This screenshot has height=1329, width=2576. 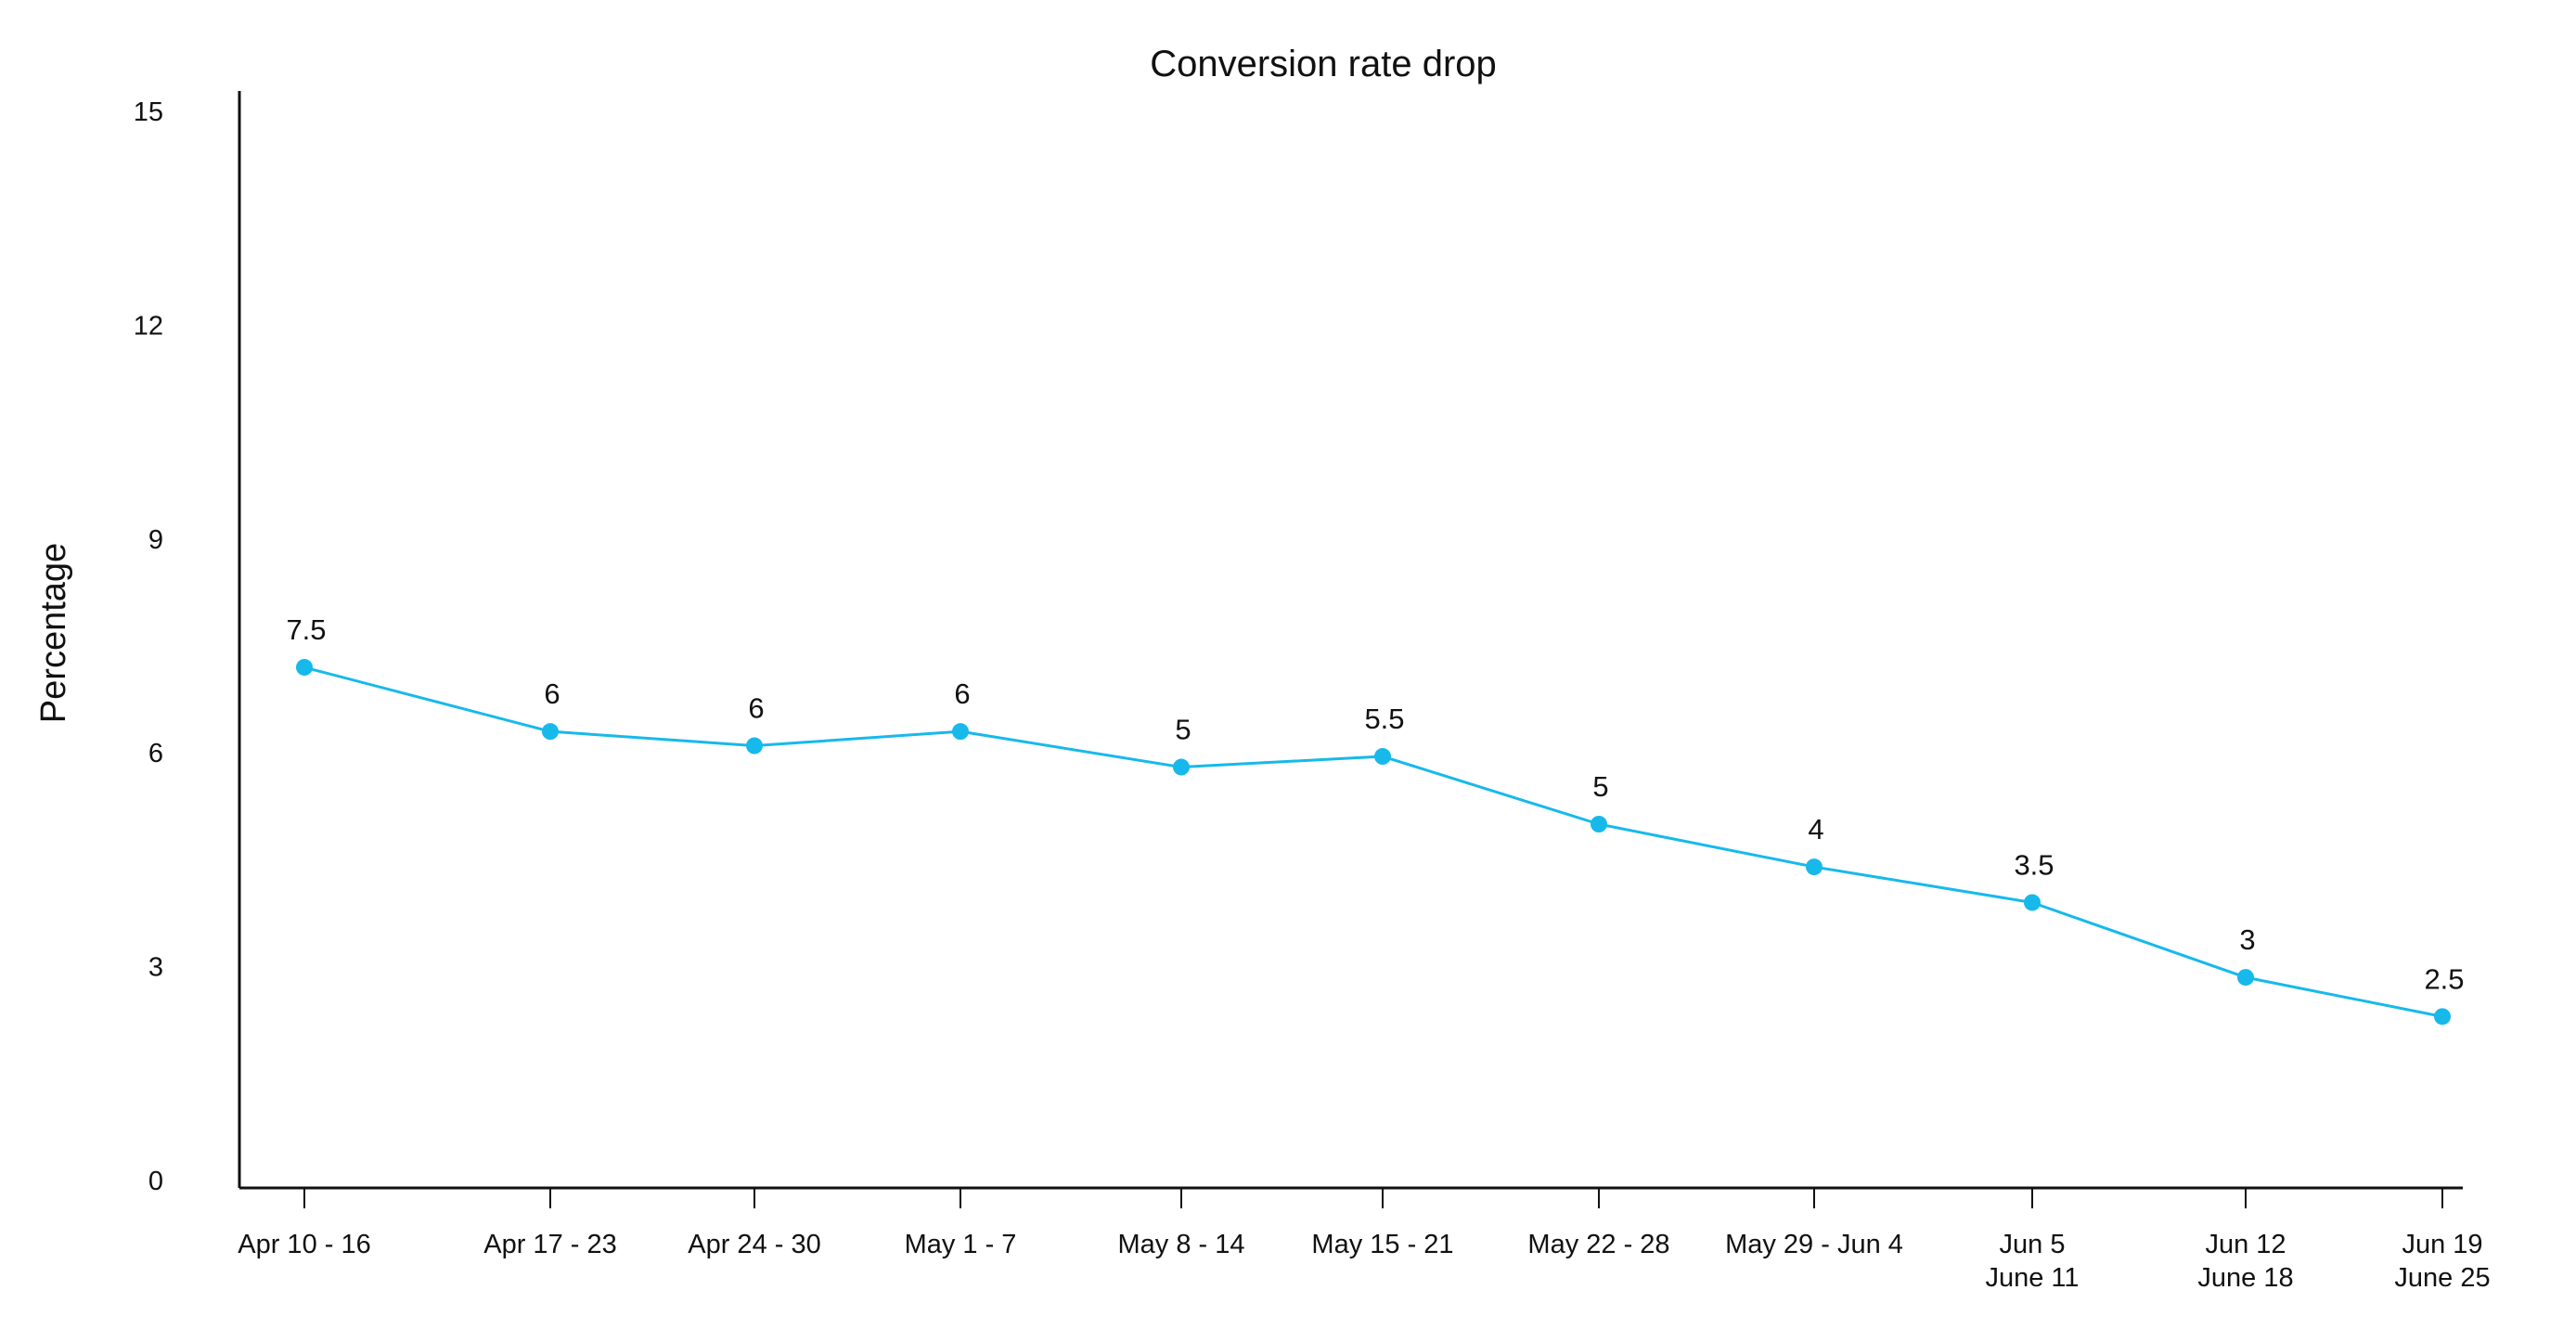 What do you see at coordinates (148, 646) in the screenshot?
I see `y-axis-ticks: 0 3 6 9 12 15` at bounding box center [148, 646].